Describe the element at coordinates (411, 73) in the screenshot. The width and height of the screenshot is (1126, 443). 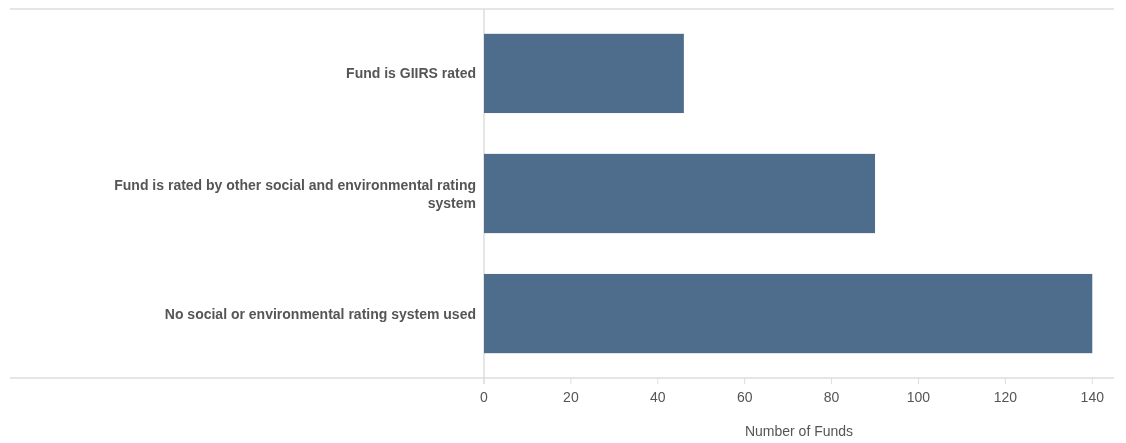
I see `y-tick-label: Fund is GIIRS rated` at that location.